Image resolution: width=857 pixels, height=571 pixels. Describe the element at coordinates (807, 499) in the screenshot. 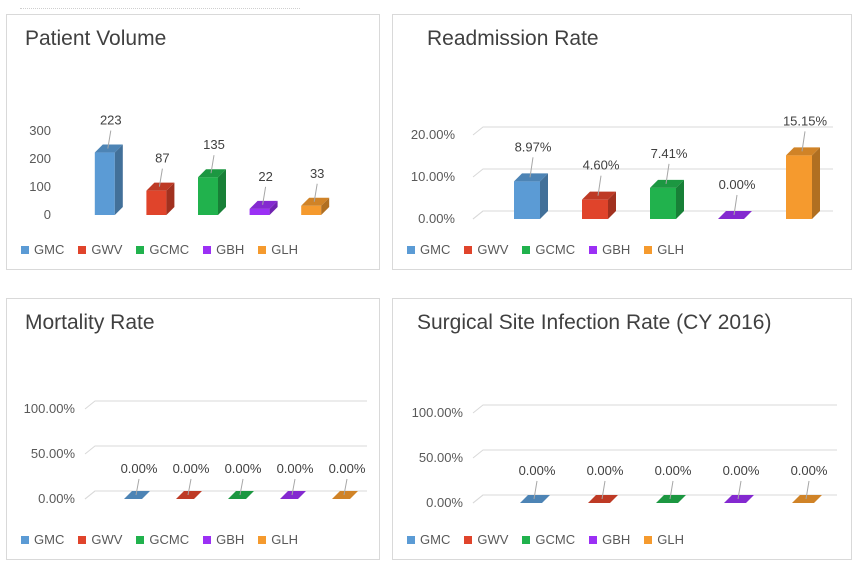

I see `bar-glh` at that location.